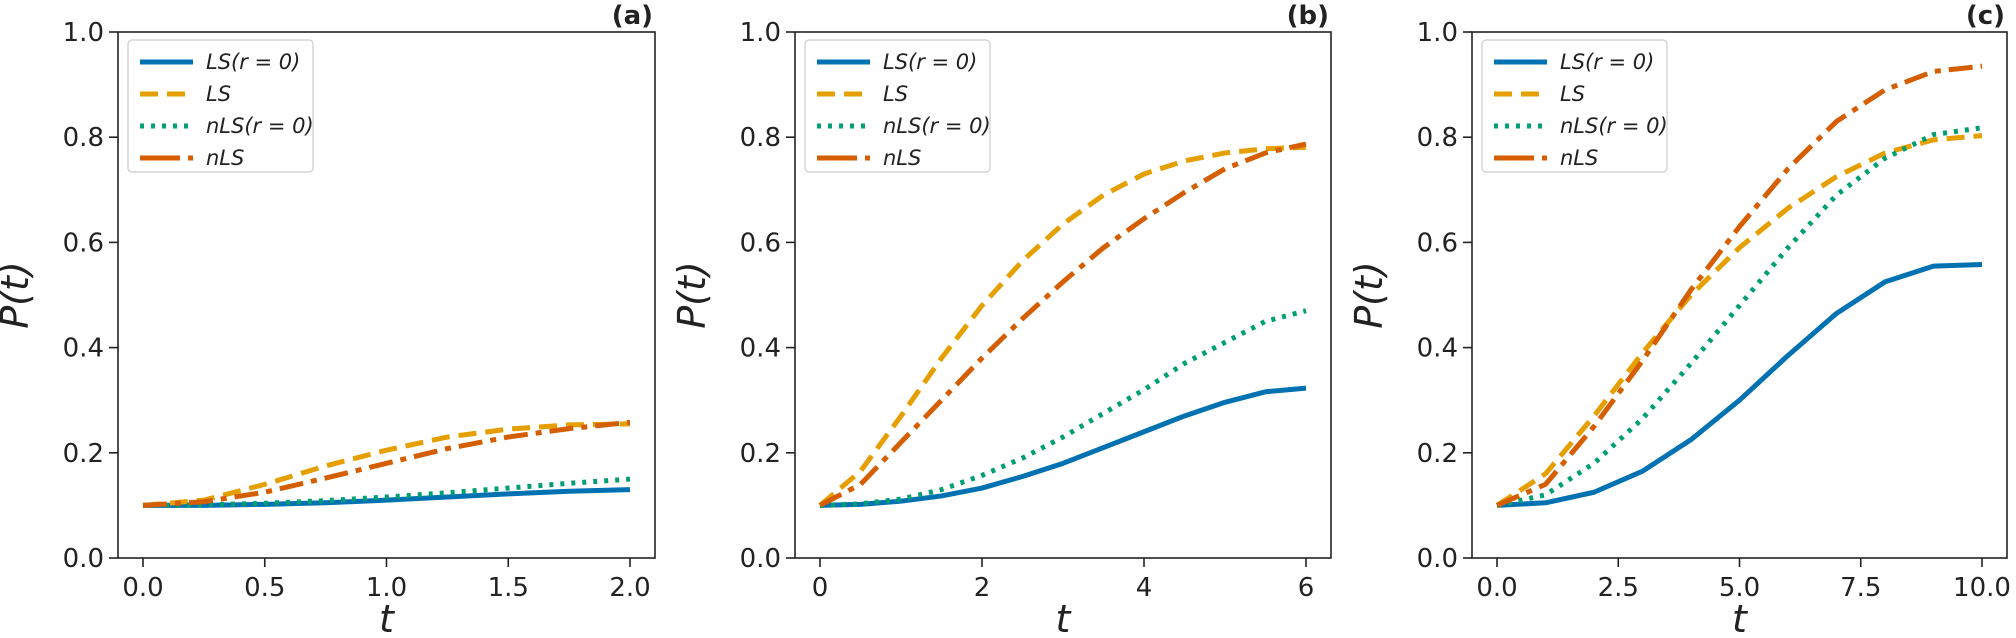 The height and width of the screenshot is (638, 2016). Describe the element at coordinates (632, 16) in the screenshot. I see `panel-label: (a)` at that location.